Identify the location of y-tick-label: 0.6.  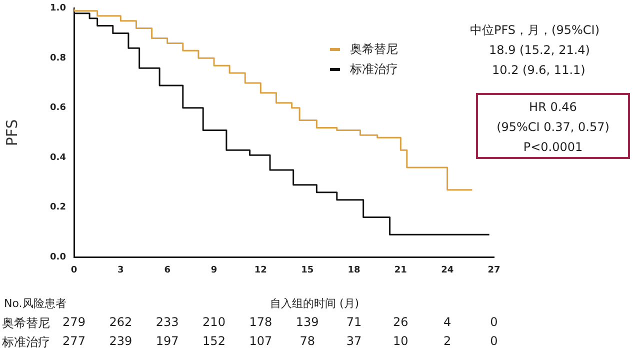
(58, 108).